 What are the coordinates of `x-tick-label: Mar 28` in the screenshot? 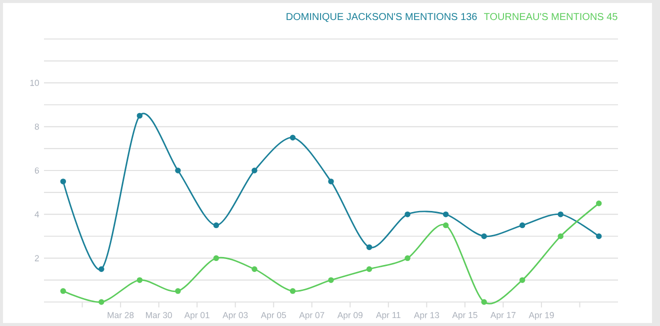 It's located at (121, 315).